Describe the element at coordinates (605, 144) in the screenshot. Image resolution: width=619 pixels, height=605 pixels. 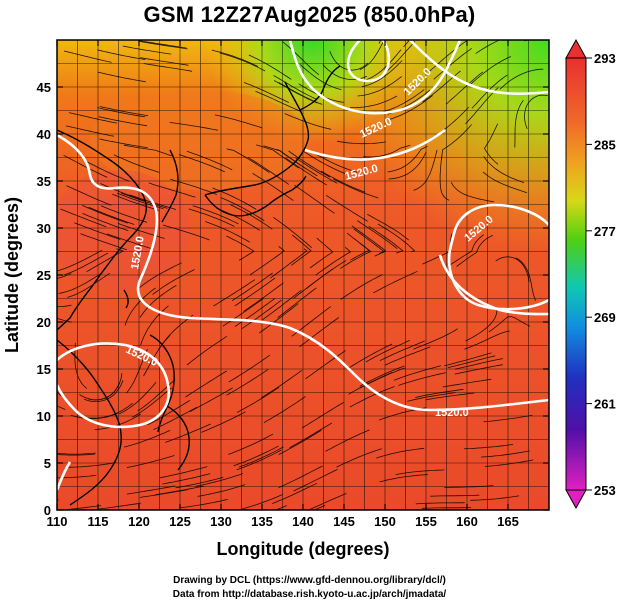
I see `colorbar-label: 285` at that location.